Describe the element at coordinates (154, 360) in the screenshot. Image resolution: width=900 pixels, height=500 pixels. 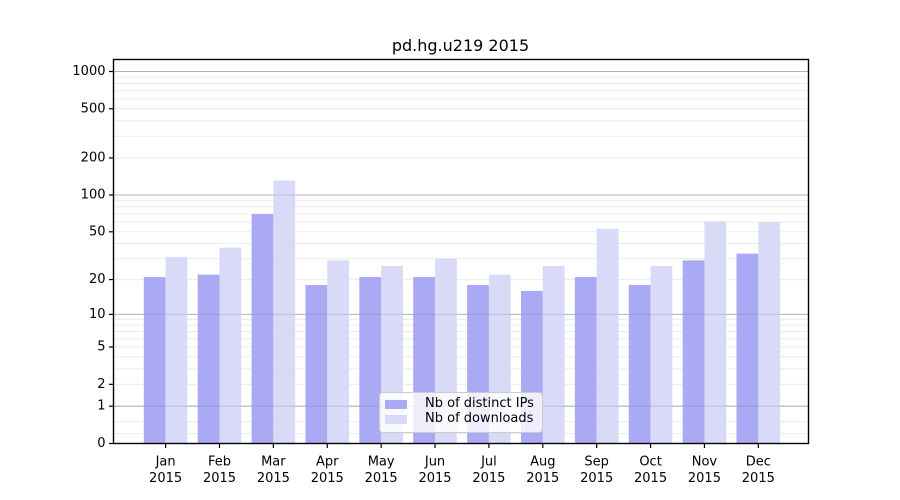
I see `bar-distinct-ips-jan` at that location.